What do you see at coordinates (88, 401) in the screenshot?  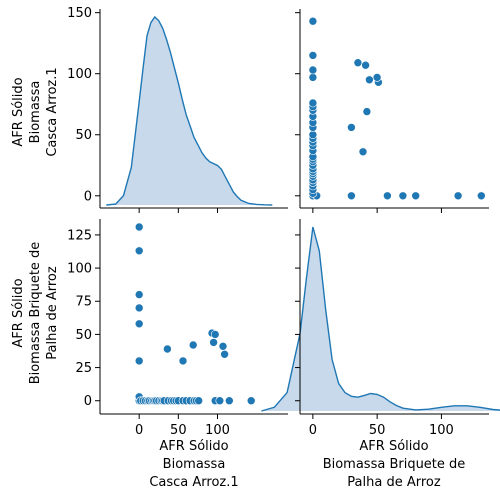 I see `bl-ytick-label: 0` at bounding box center [88, 401].